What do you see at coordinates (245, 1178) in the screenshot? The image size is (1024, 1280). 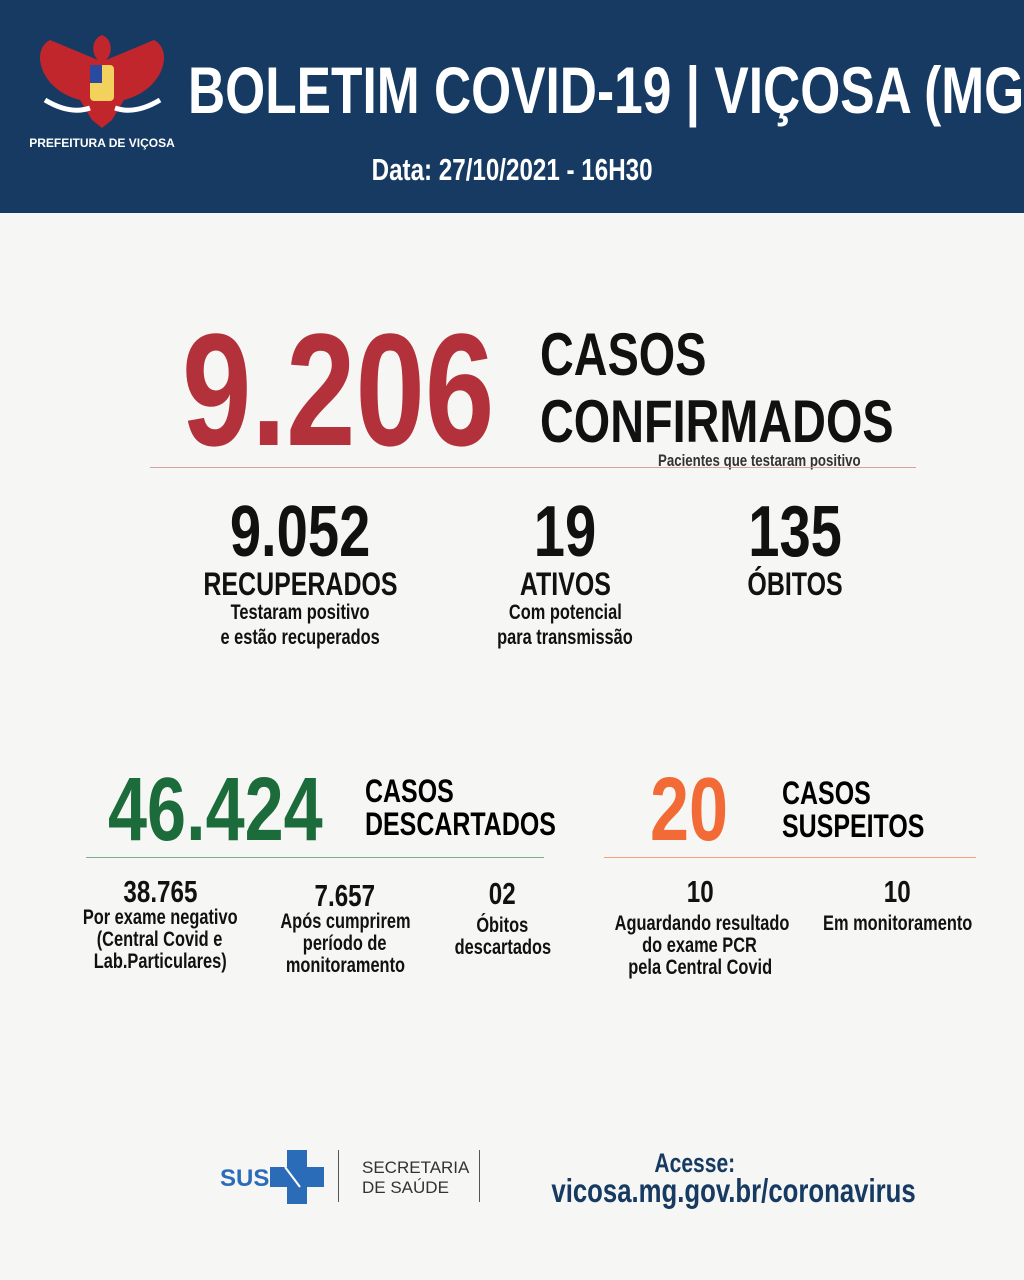 I see `sus-logo-text: SUS` at bounding box center [245, 1178].